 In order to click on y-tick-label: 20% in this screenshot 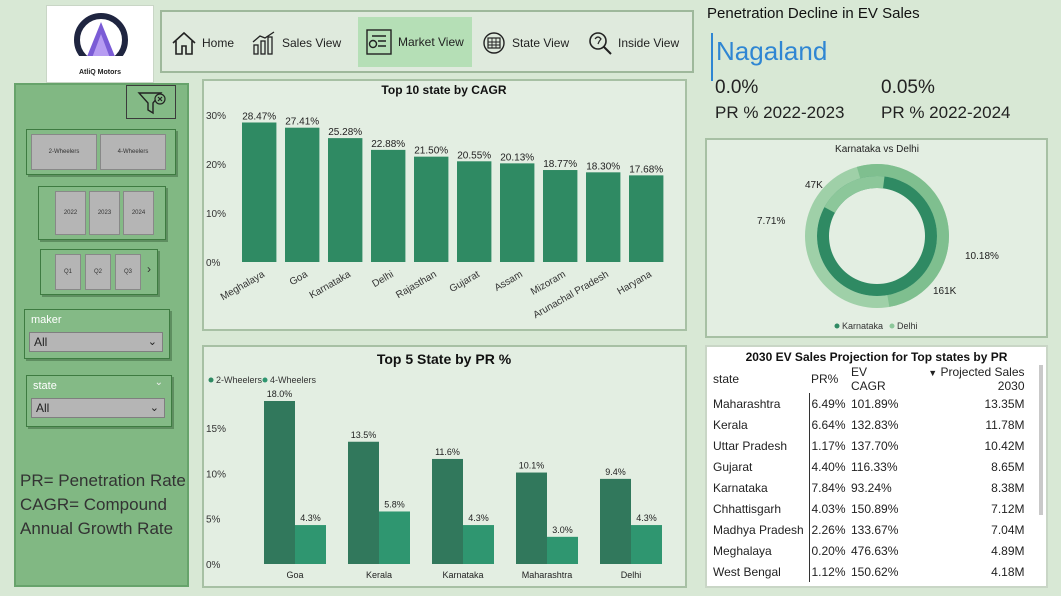, I will do `click(216, 165)`.